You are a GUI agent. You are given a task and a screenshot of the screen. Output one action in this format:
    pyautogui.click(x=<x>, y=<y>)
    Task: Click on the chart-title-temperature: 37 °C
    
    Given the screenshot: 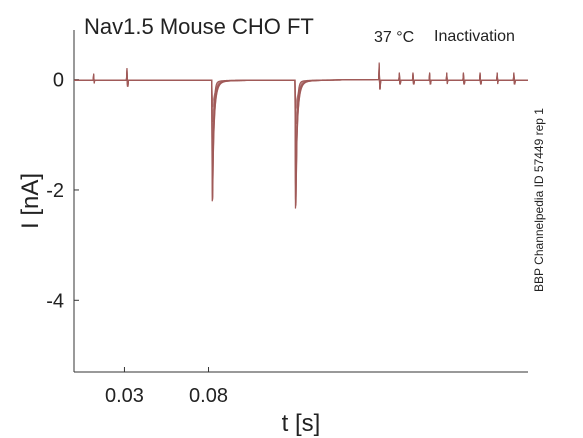 What is the action you would take?
    pyautogui.click(x=394, y=37)
    